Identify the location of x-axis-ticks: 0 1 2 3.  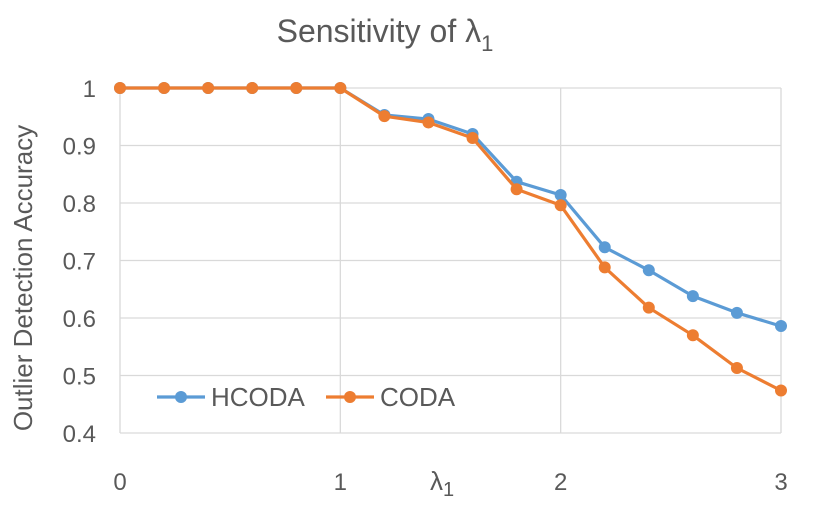
(450, 482).